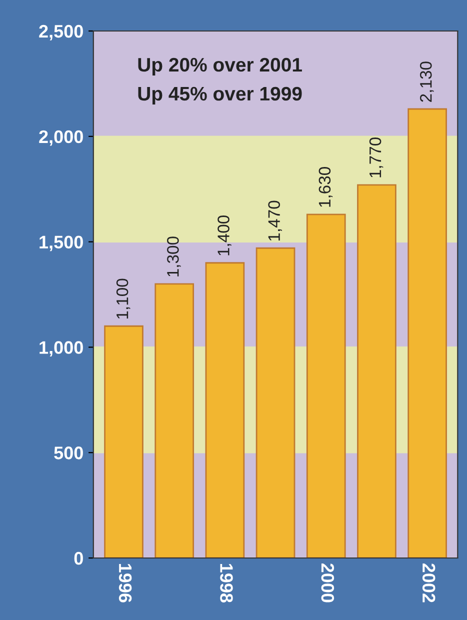  Describe the element at coordinates (325, 187) in the screenshot. I see `data-label: 1,630` at that location.